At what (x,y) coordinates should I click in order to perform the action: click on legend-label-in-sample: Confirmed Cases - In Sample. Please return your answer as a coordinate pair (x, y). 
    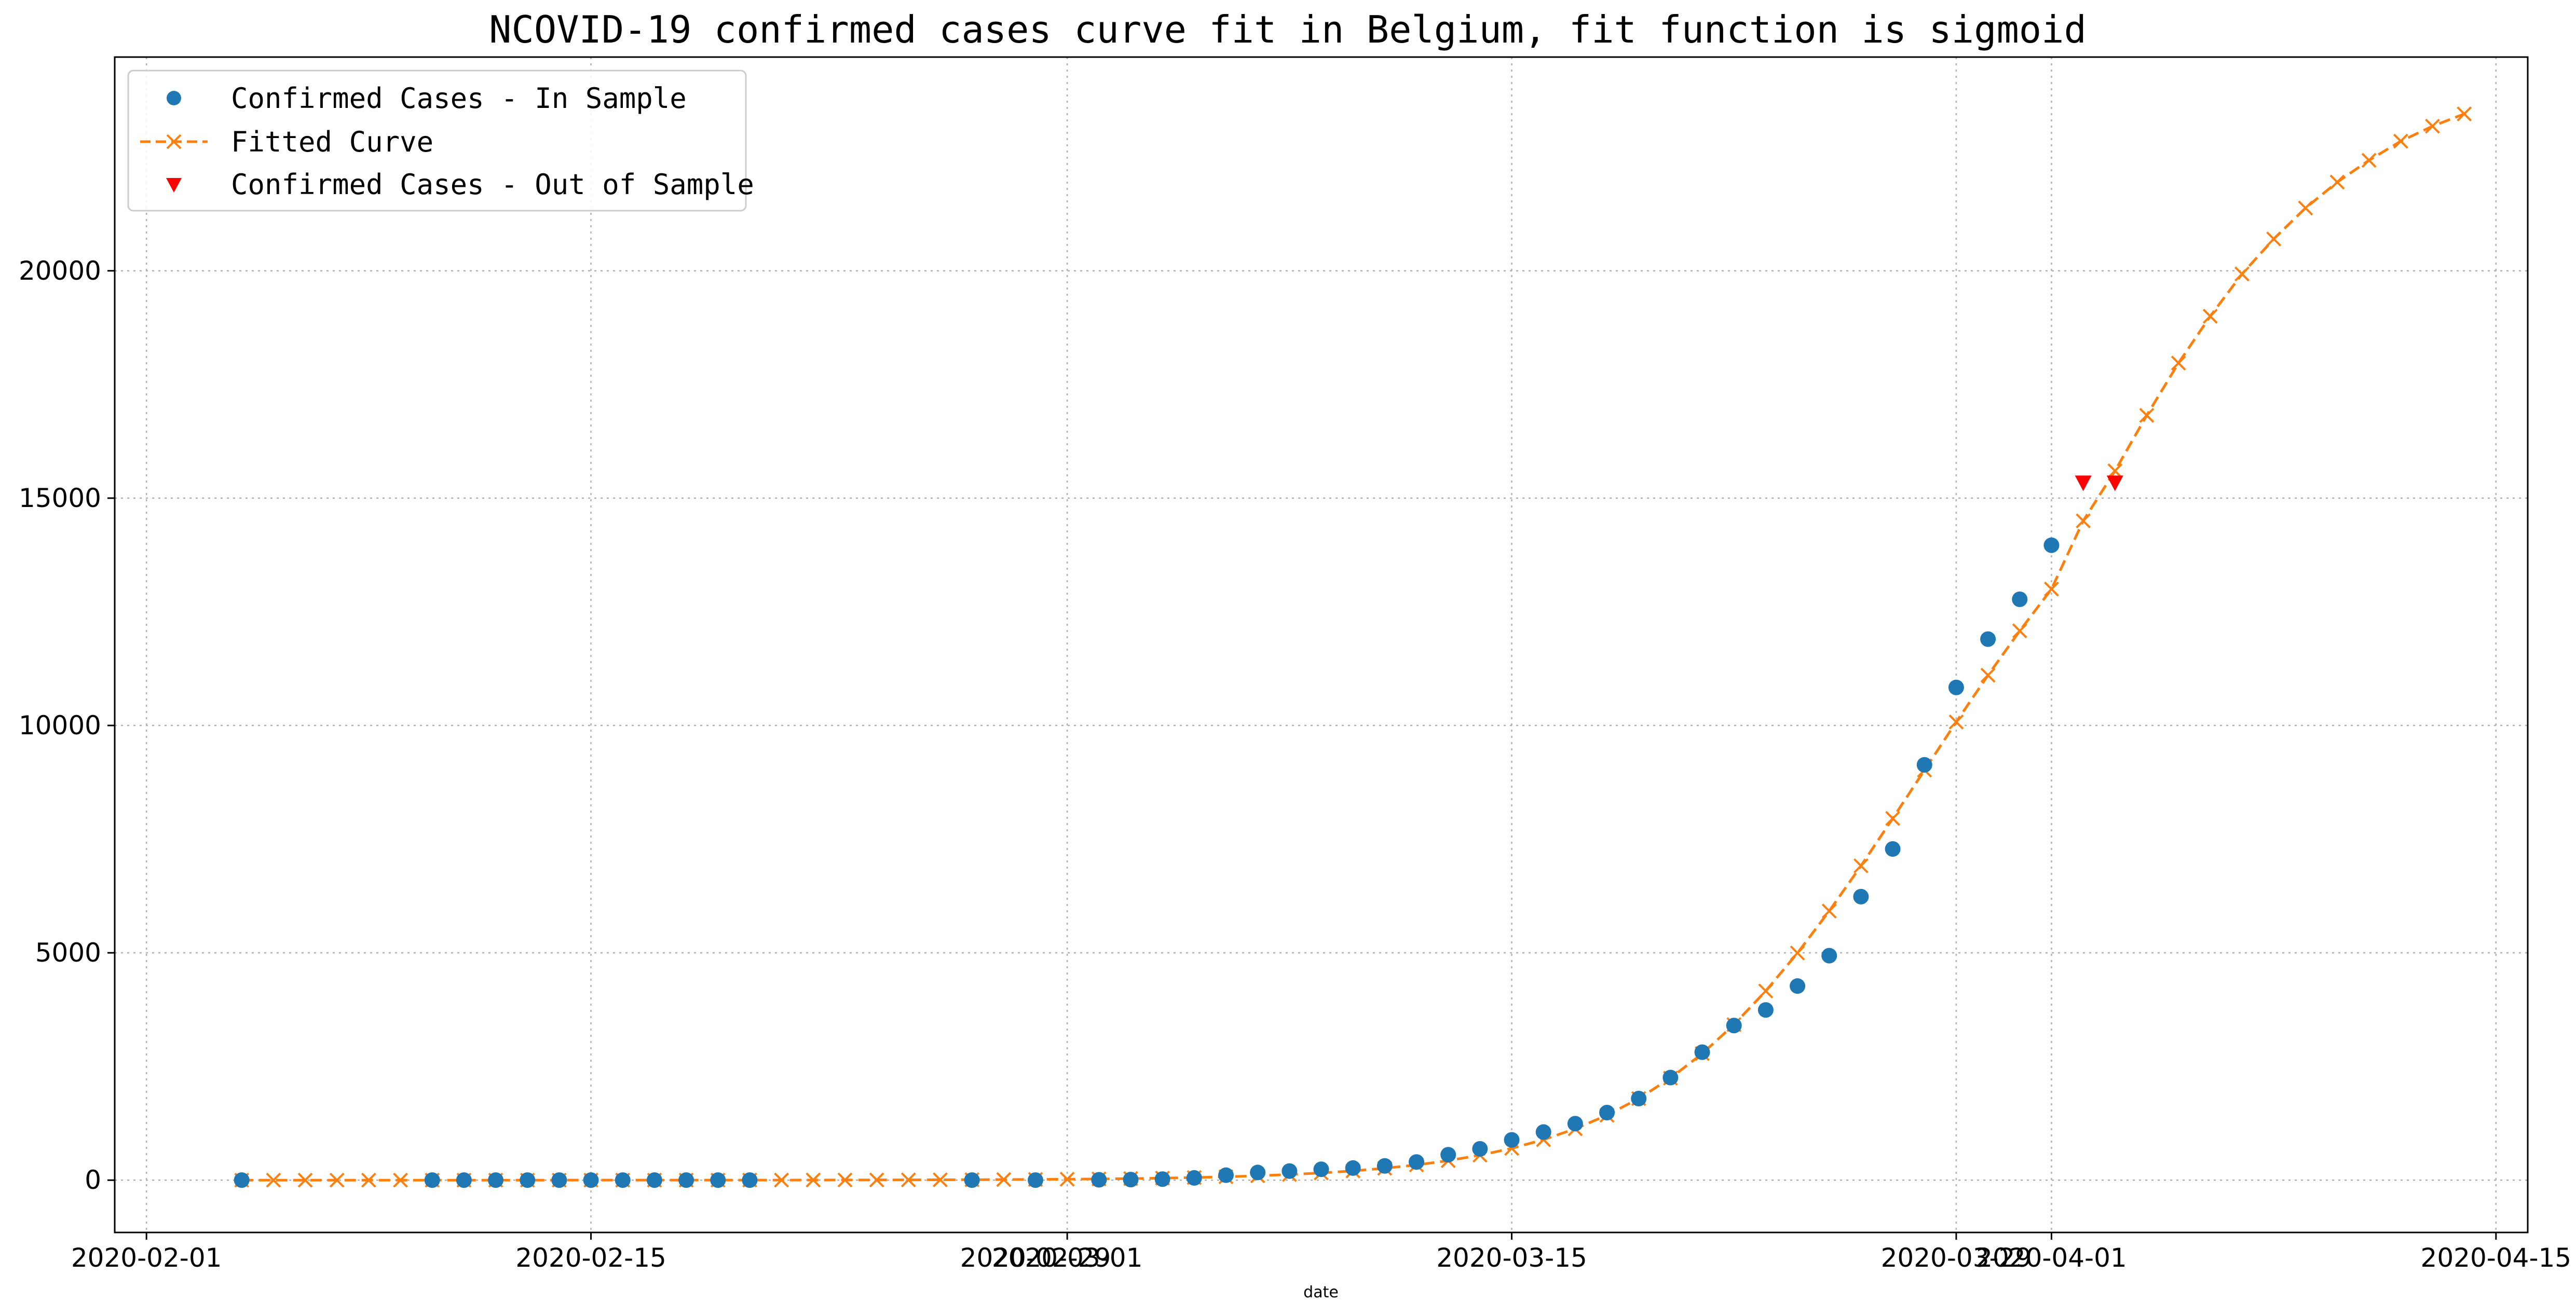
    Looking at the image, I should click on (459, 98).